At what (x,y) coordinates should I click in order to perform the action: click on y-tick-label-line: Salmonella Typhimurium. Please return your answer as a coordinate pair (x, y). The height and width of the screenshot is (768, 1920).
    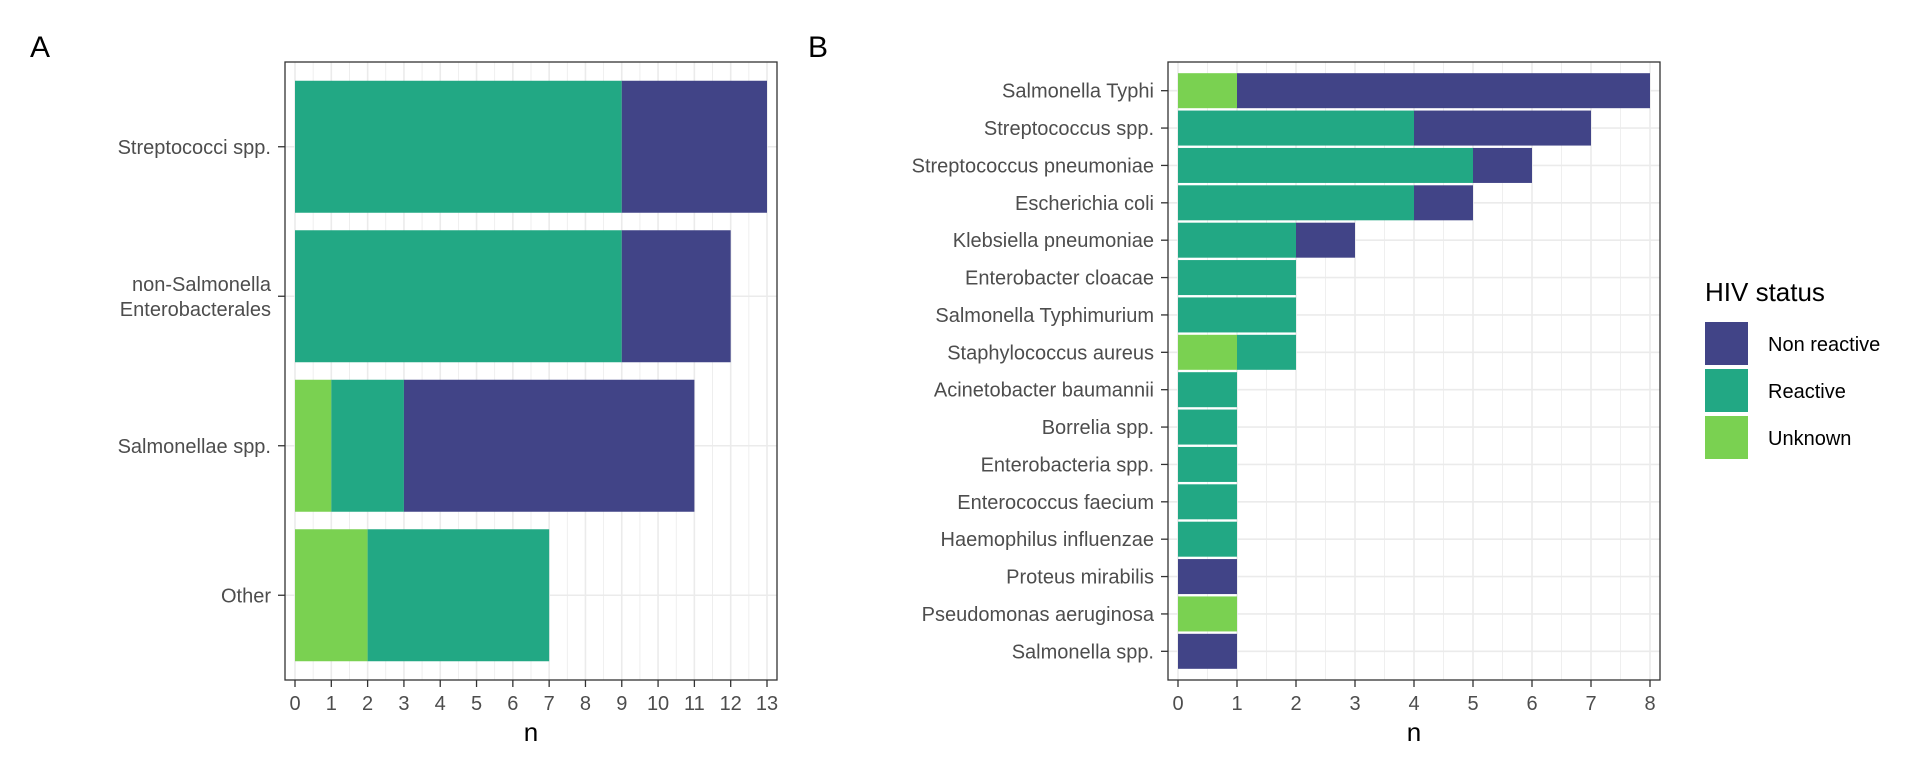
    Looking at the image, I should click on (1044, 316).